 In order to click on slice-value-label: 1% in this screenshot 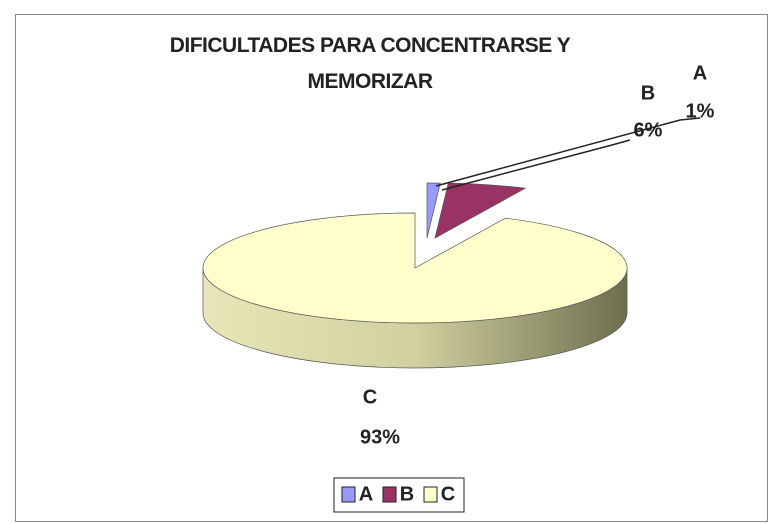, I will do `click(700, 111)`.